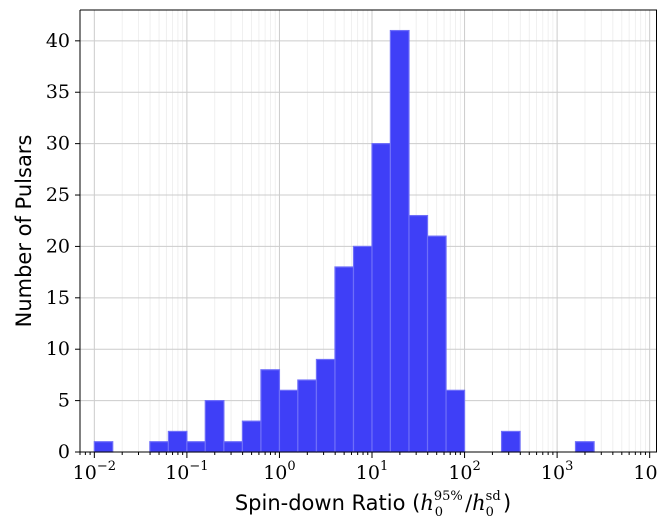  Describe the element at coordinates (58, 144) in the screenshot. I see `y-tick-label: 30` at that location.